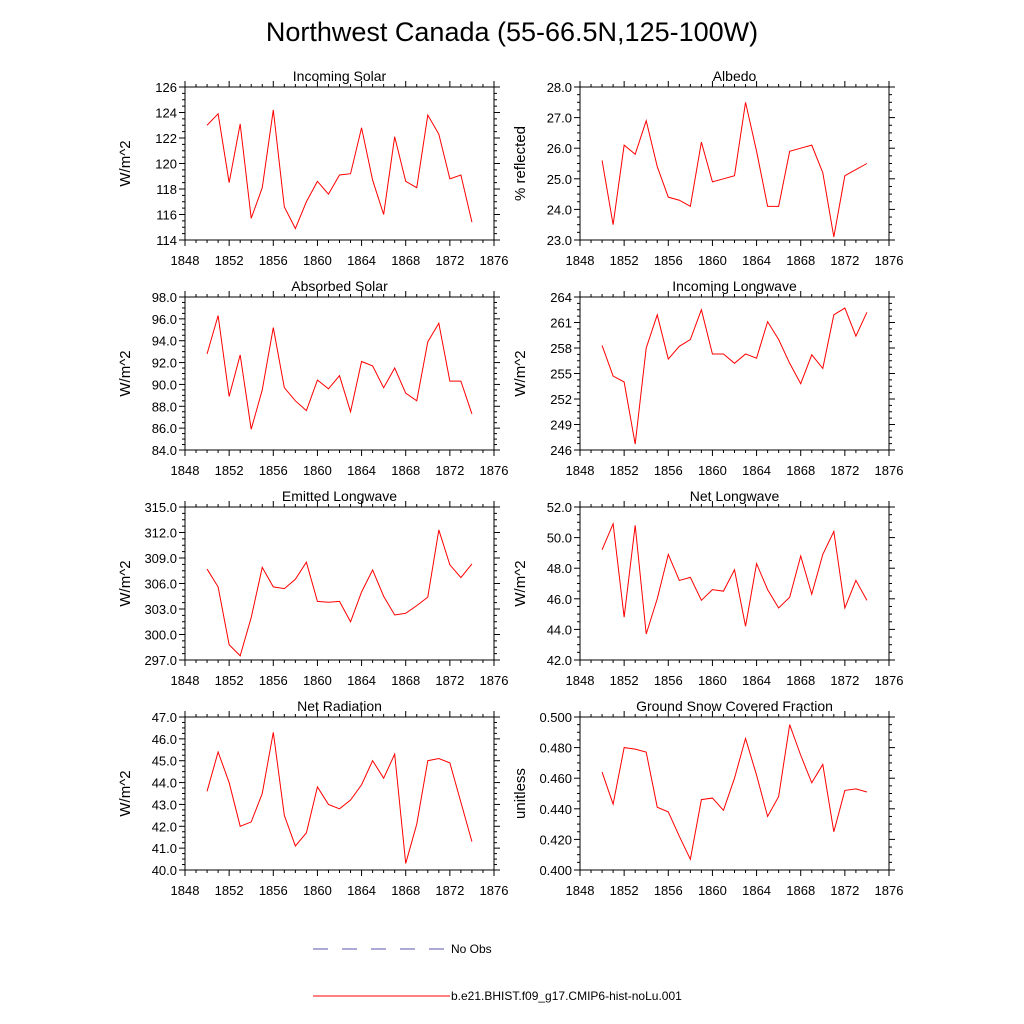  I want to click on x-tick-label-net-longwave: 1856, so click(668, 680).